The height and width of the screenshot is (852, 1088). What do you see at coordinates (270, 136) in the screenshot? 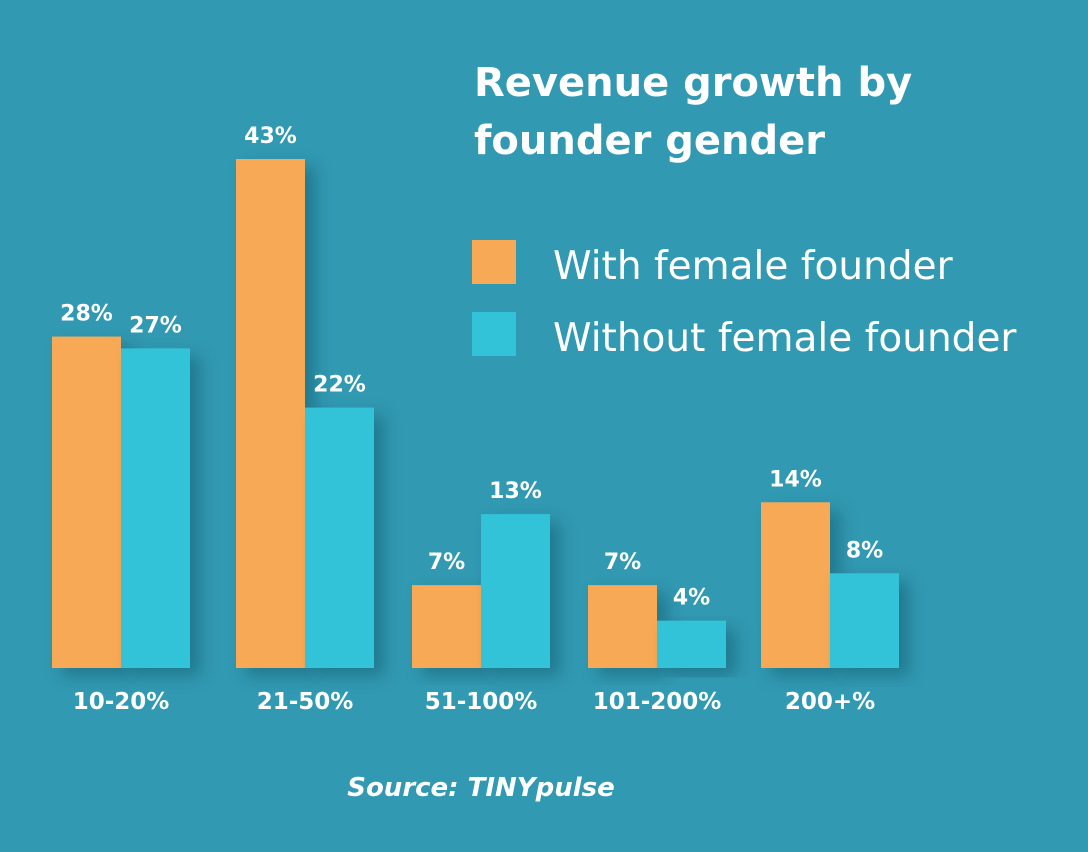
I see `value-label-female-1: 43%` at bounding box center [270, 136].